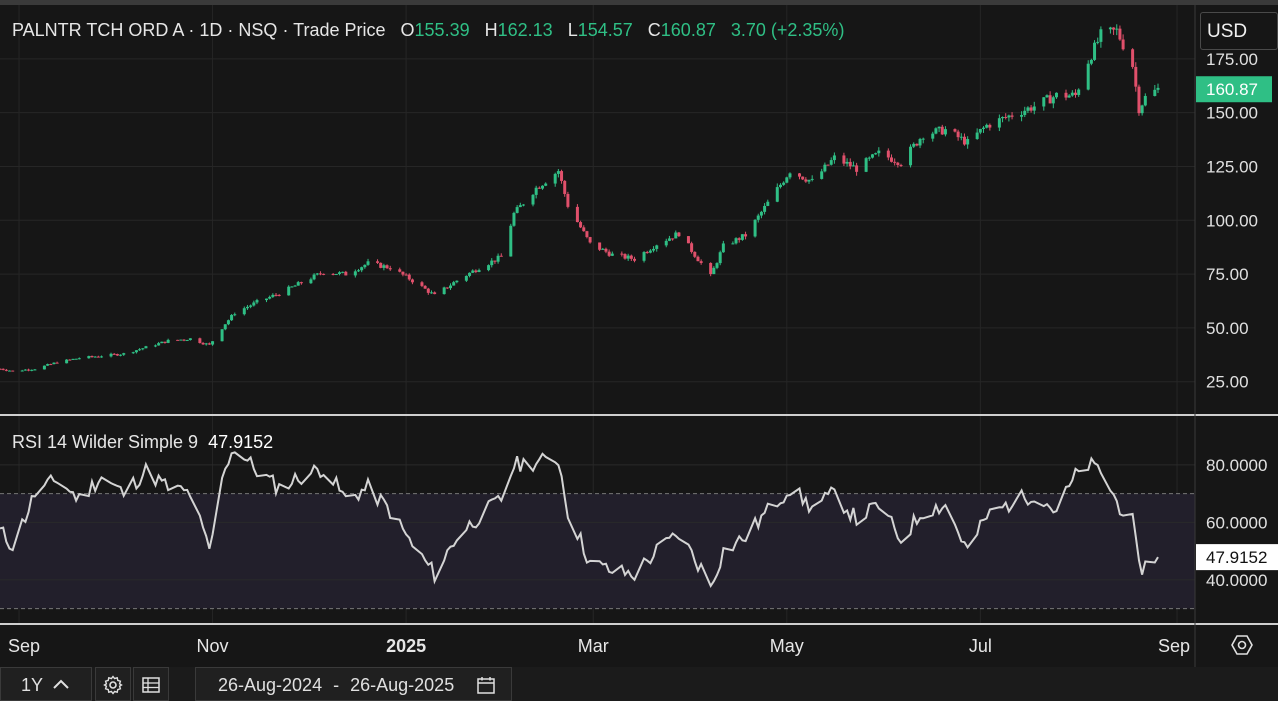  I want to click on chart-settings-button, so click(113, 684).